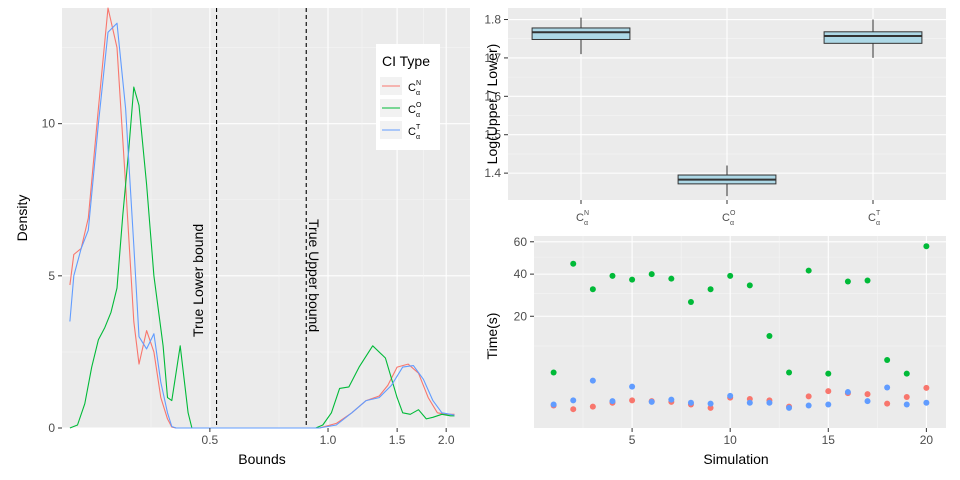 This screenshot has width=960, height=480. I want to click on density-x-ticks: 0.5 1.0 1.5 2.0, so click(328, 437).